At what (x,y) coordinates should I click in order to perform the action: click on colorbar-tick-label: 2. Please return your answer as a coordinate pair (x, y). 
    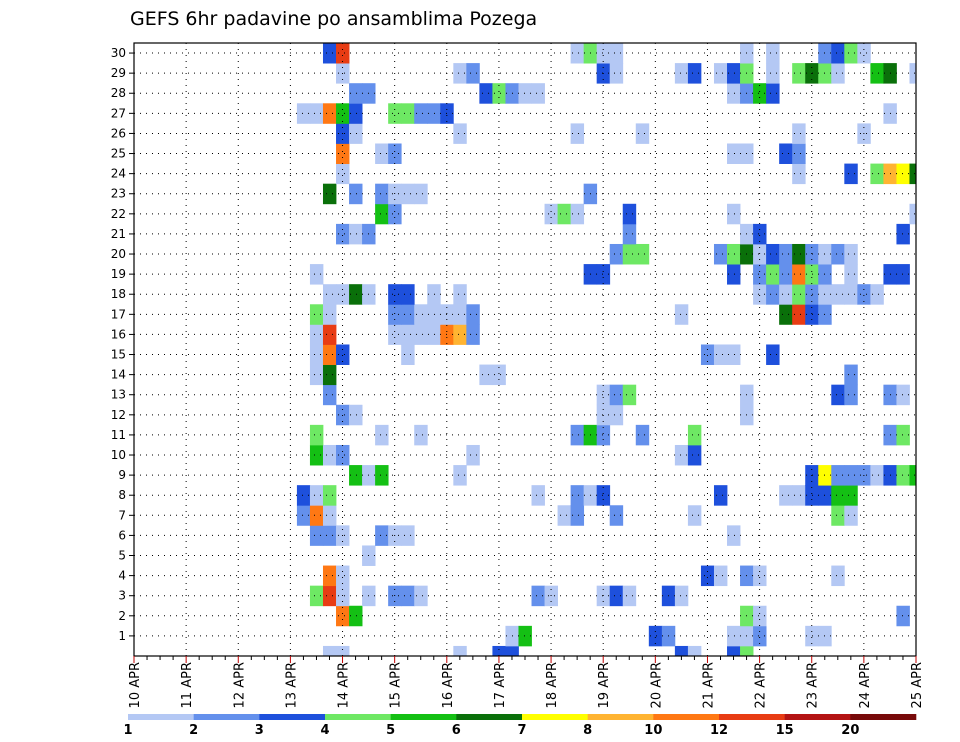
    Looking at the image, I should click on (193, 730).